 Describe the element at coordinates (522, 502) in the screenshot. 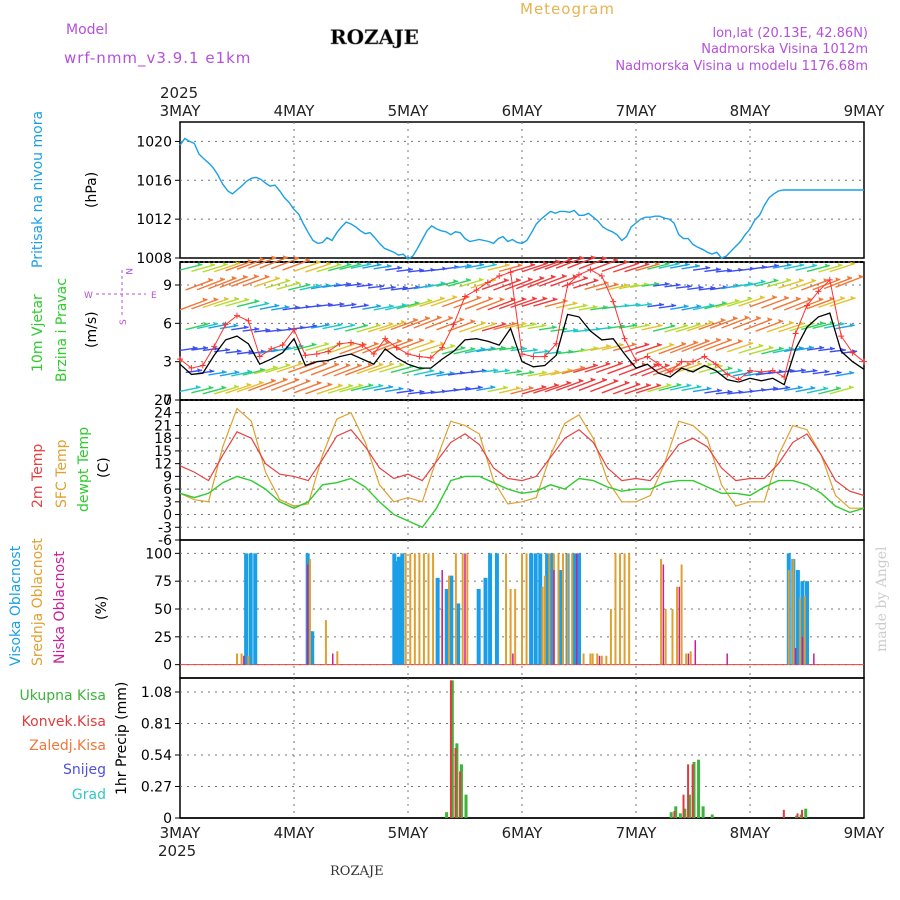

I see `dewpt-line` at that location.